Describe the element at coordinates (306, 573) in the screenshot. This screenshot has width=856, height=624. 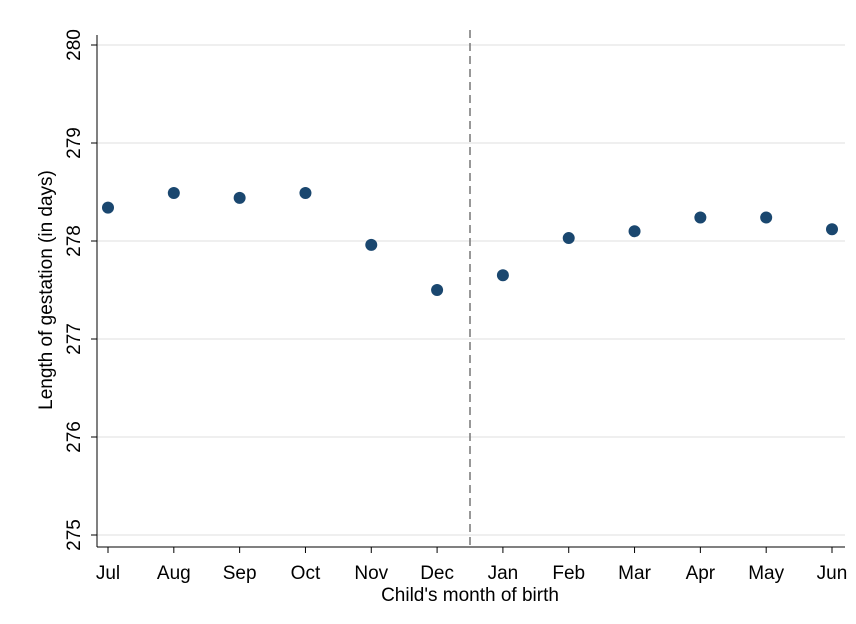
I see `x-tick-label: Oct` at that location.